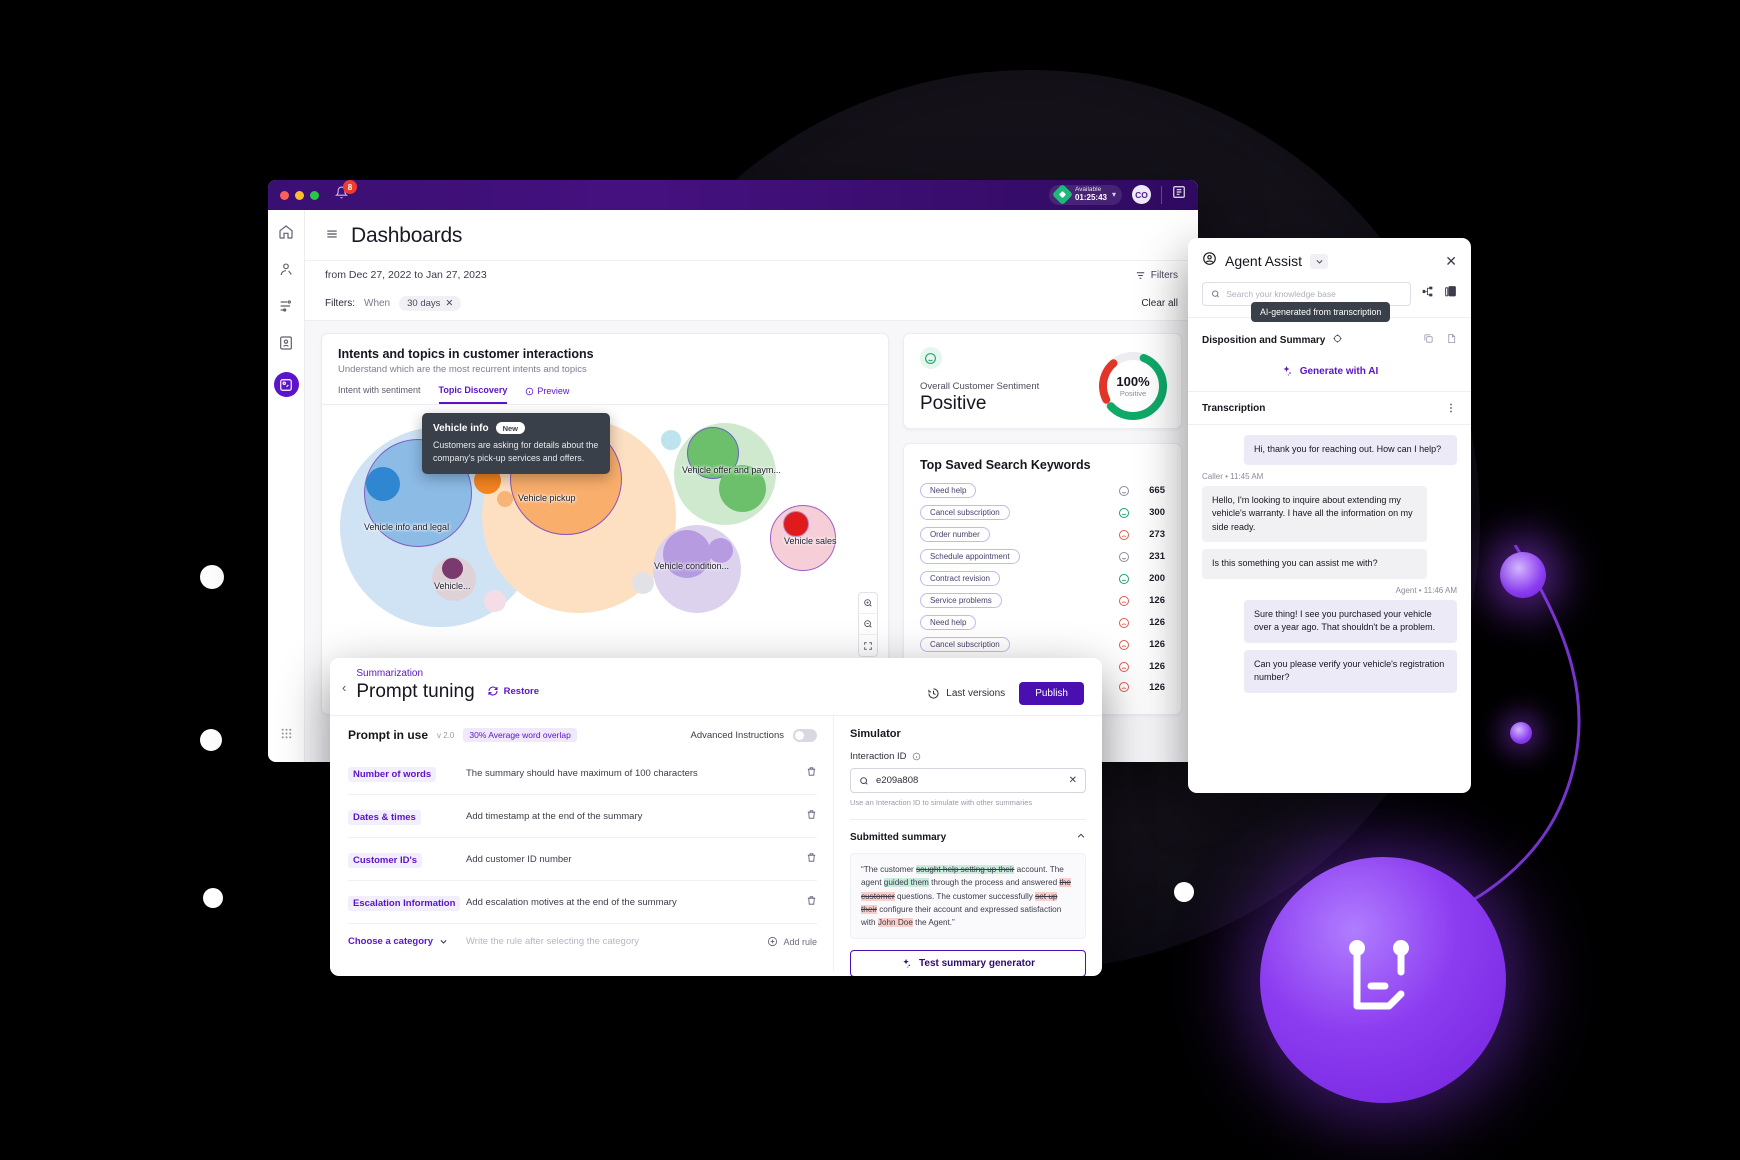 This screenshot has height=1160, width=1740. Describe the element at coordinates (430, 303) in the screenshot. I see `filter-chip-30-days: 30 days ✕` at that location.